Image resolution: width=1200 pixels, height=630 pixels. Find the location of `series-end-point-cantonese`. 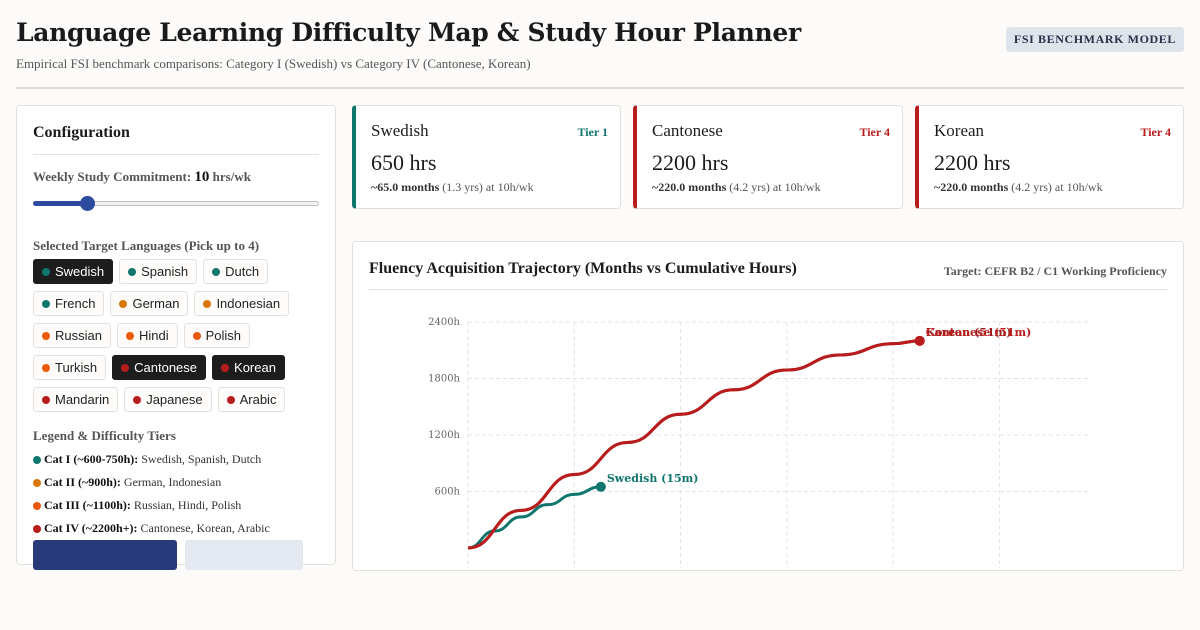

series-end-point-cantonese is located at coordinates (919, 340).